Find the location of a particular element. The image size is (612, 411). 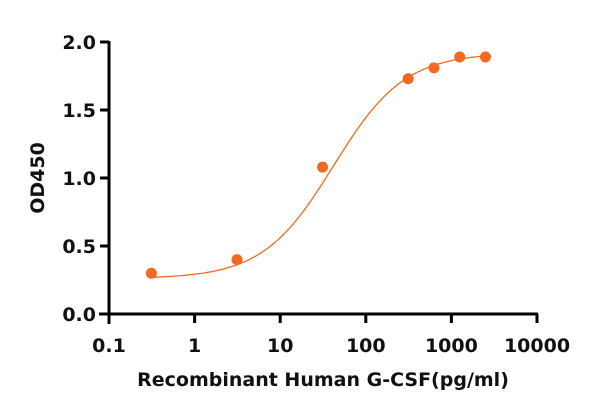

x-tick-label: 10000 is located at coordinates (537, 346).